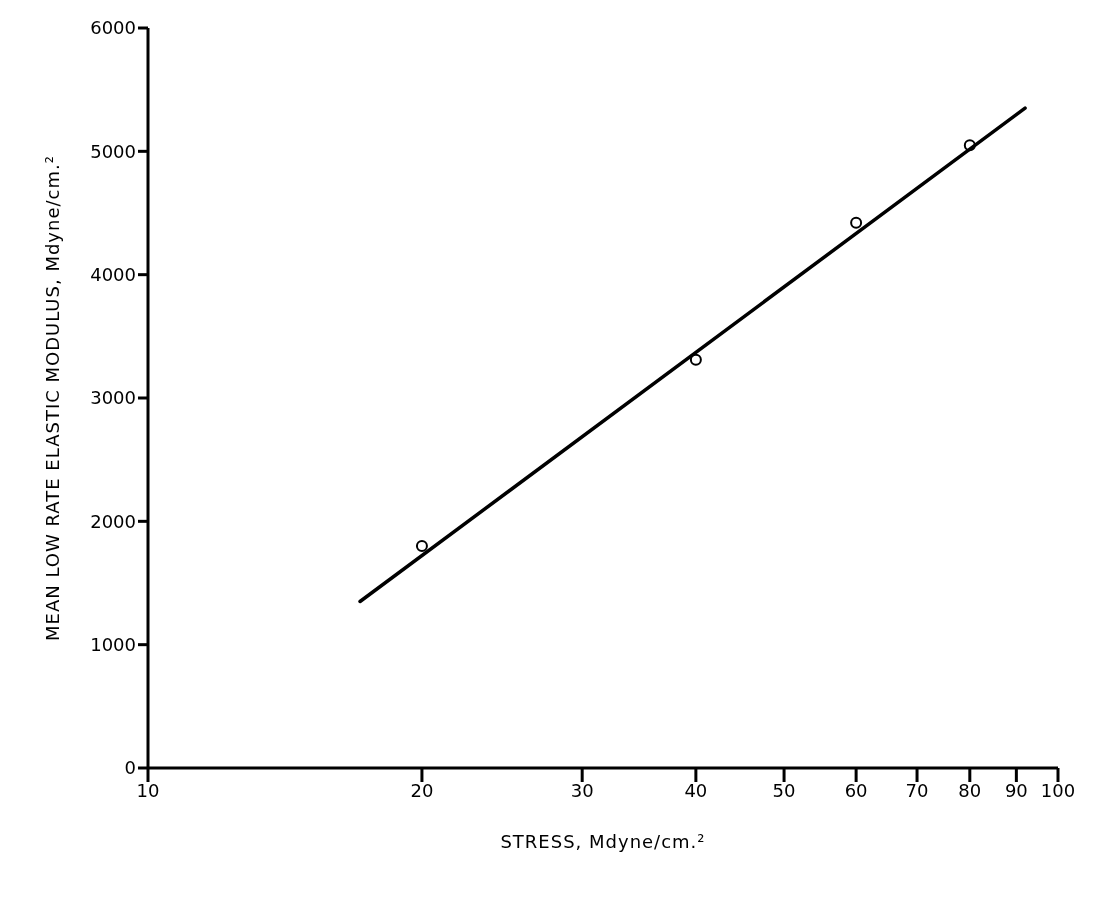 The height and width of the screenshot is (902, 1106). Describe the element at coordinates (1016, 790) in the screenshot. I see `x-tick-label: 90` at that location.